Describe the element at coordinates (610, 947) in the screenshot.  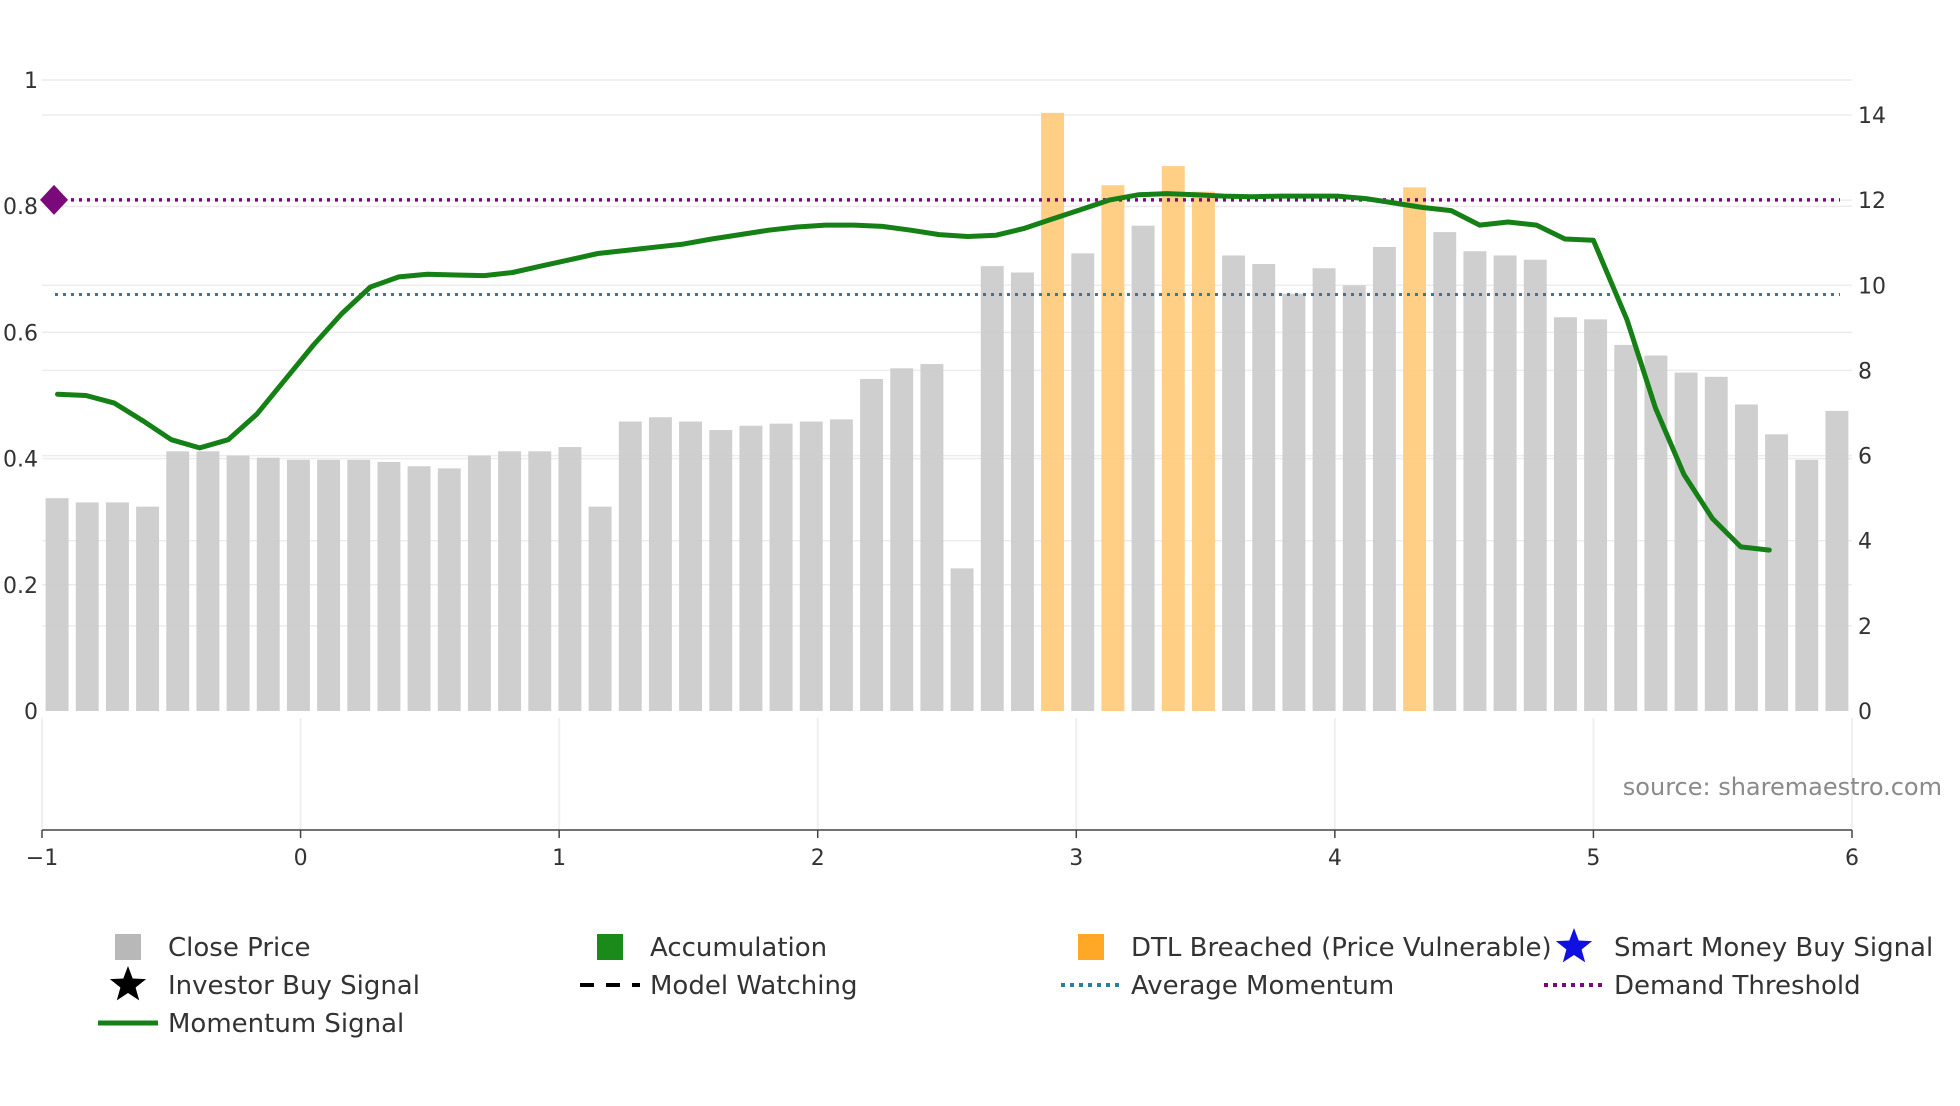
I see `accumulation-legend-symbol` at that location.